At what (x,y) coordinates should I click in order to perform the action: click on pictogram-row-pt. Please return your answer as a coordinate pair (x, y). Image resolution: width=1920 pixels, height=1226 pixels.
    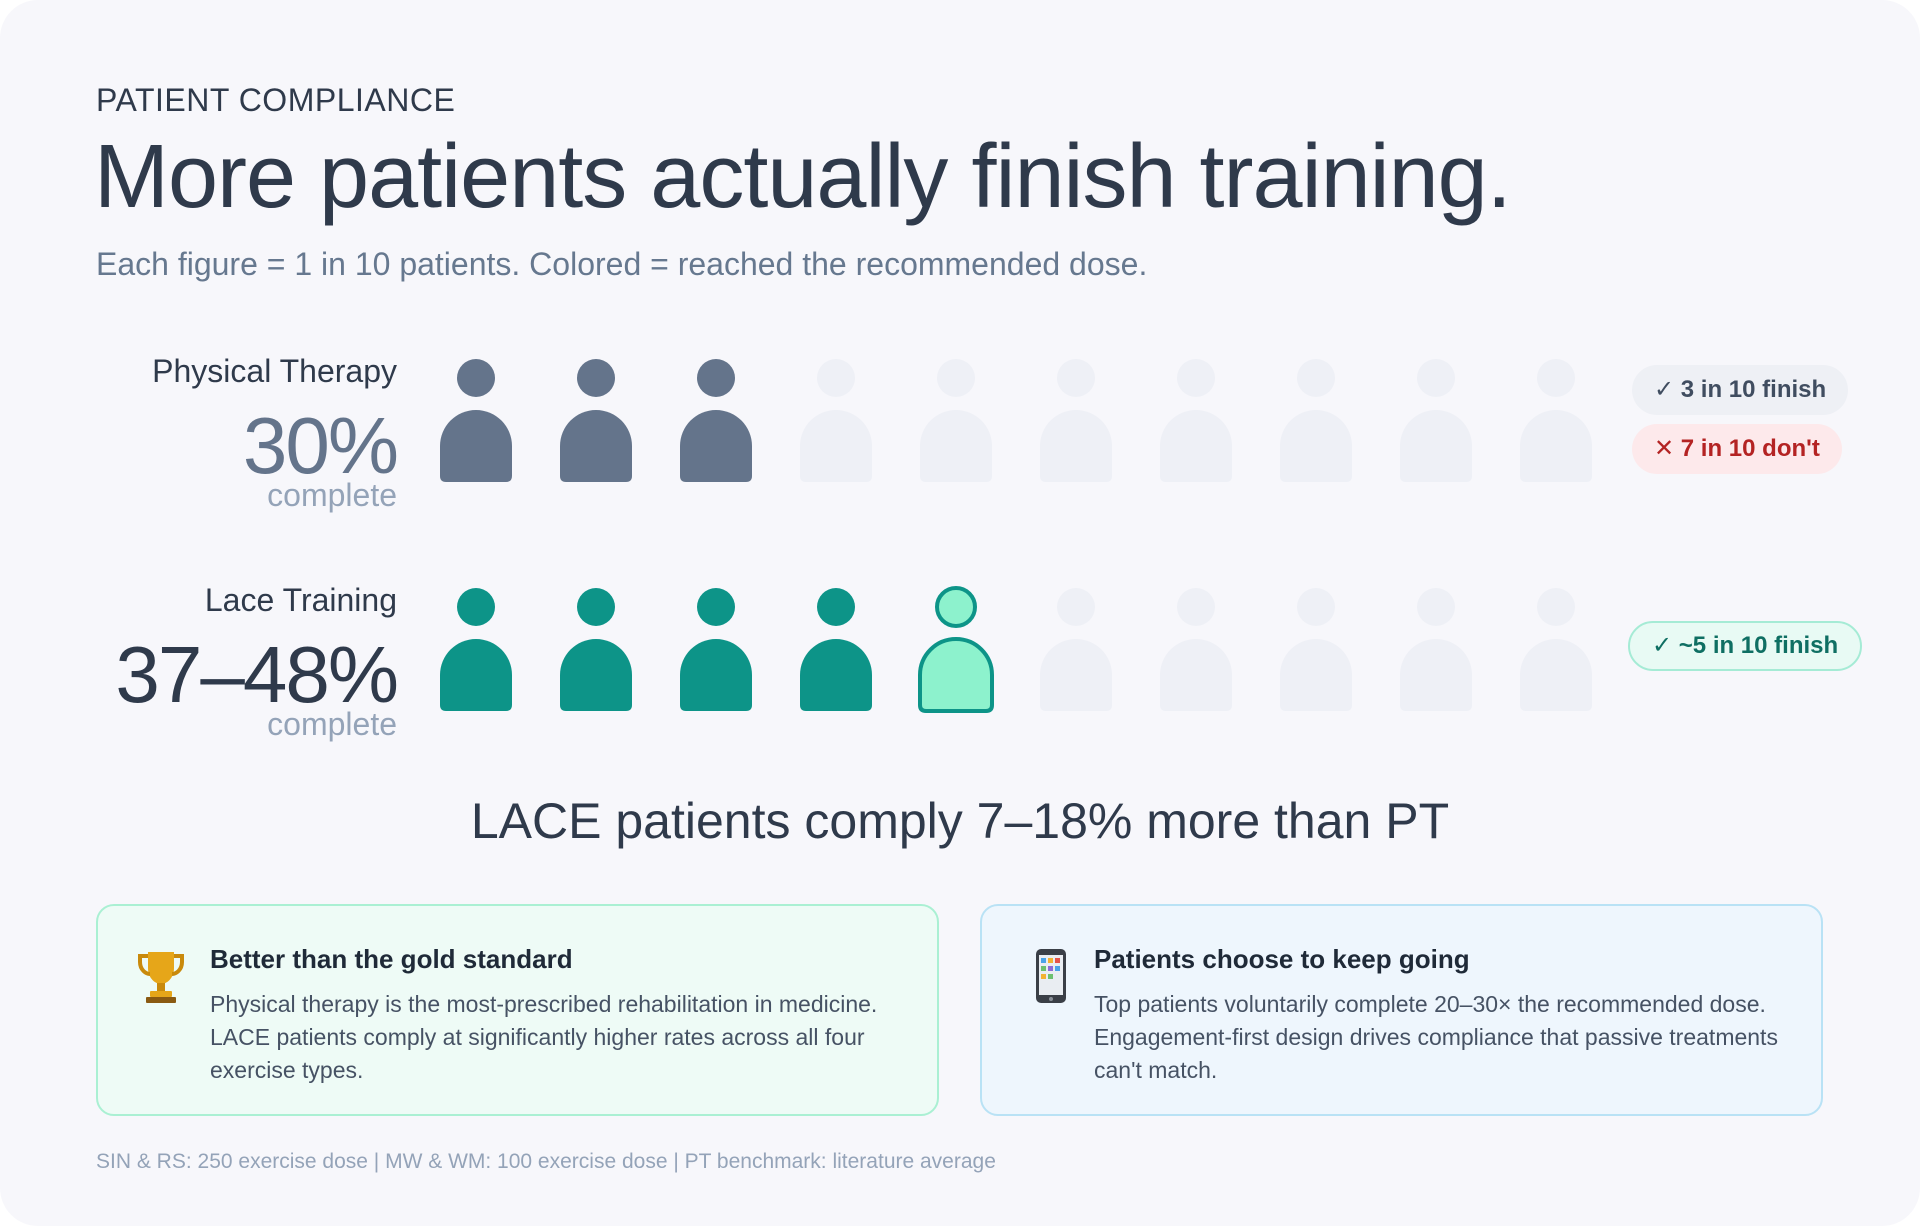
    Looking at the image, I should click on (1016, 420).